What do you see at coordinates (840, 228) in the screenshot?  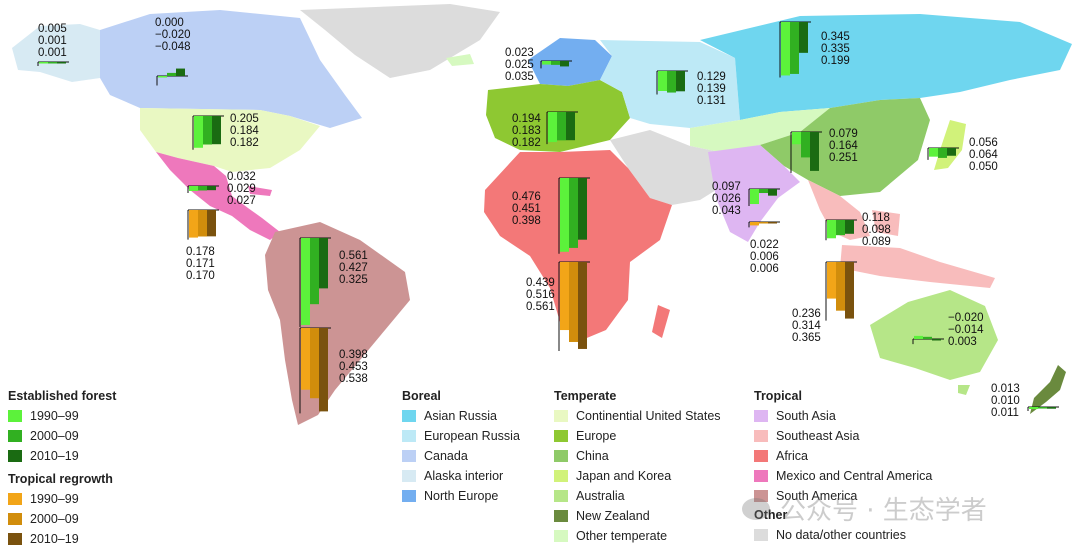 I see `bar-southeast-asia-2000s` at bounding box center [840, 228].